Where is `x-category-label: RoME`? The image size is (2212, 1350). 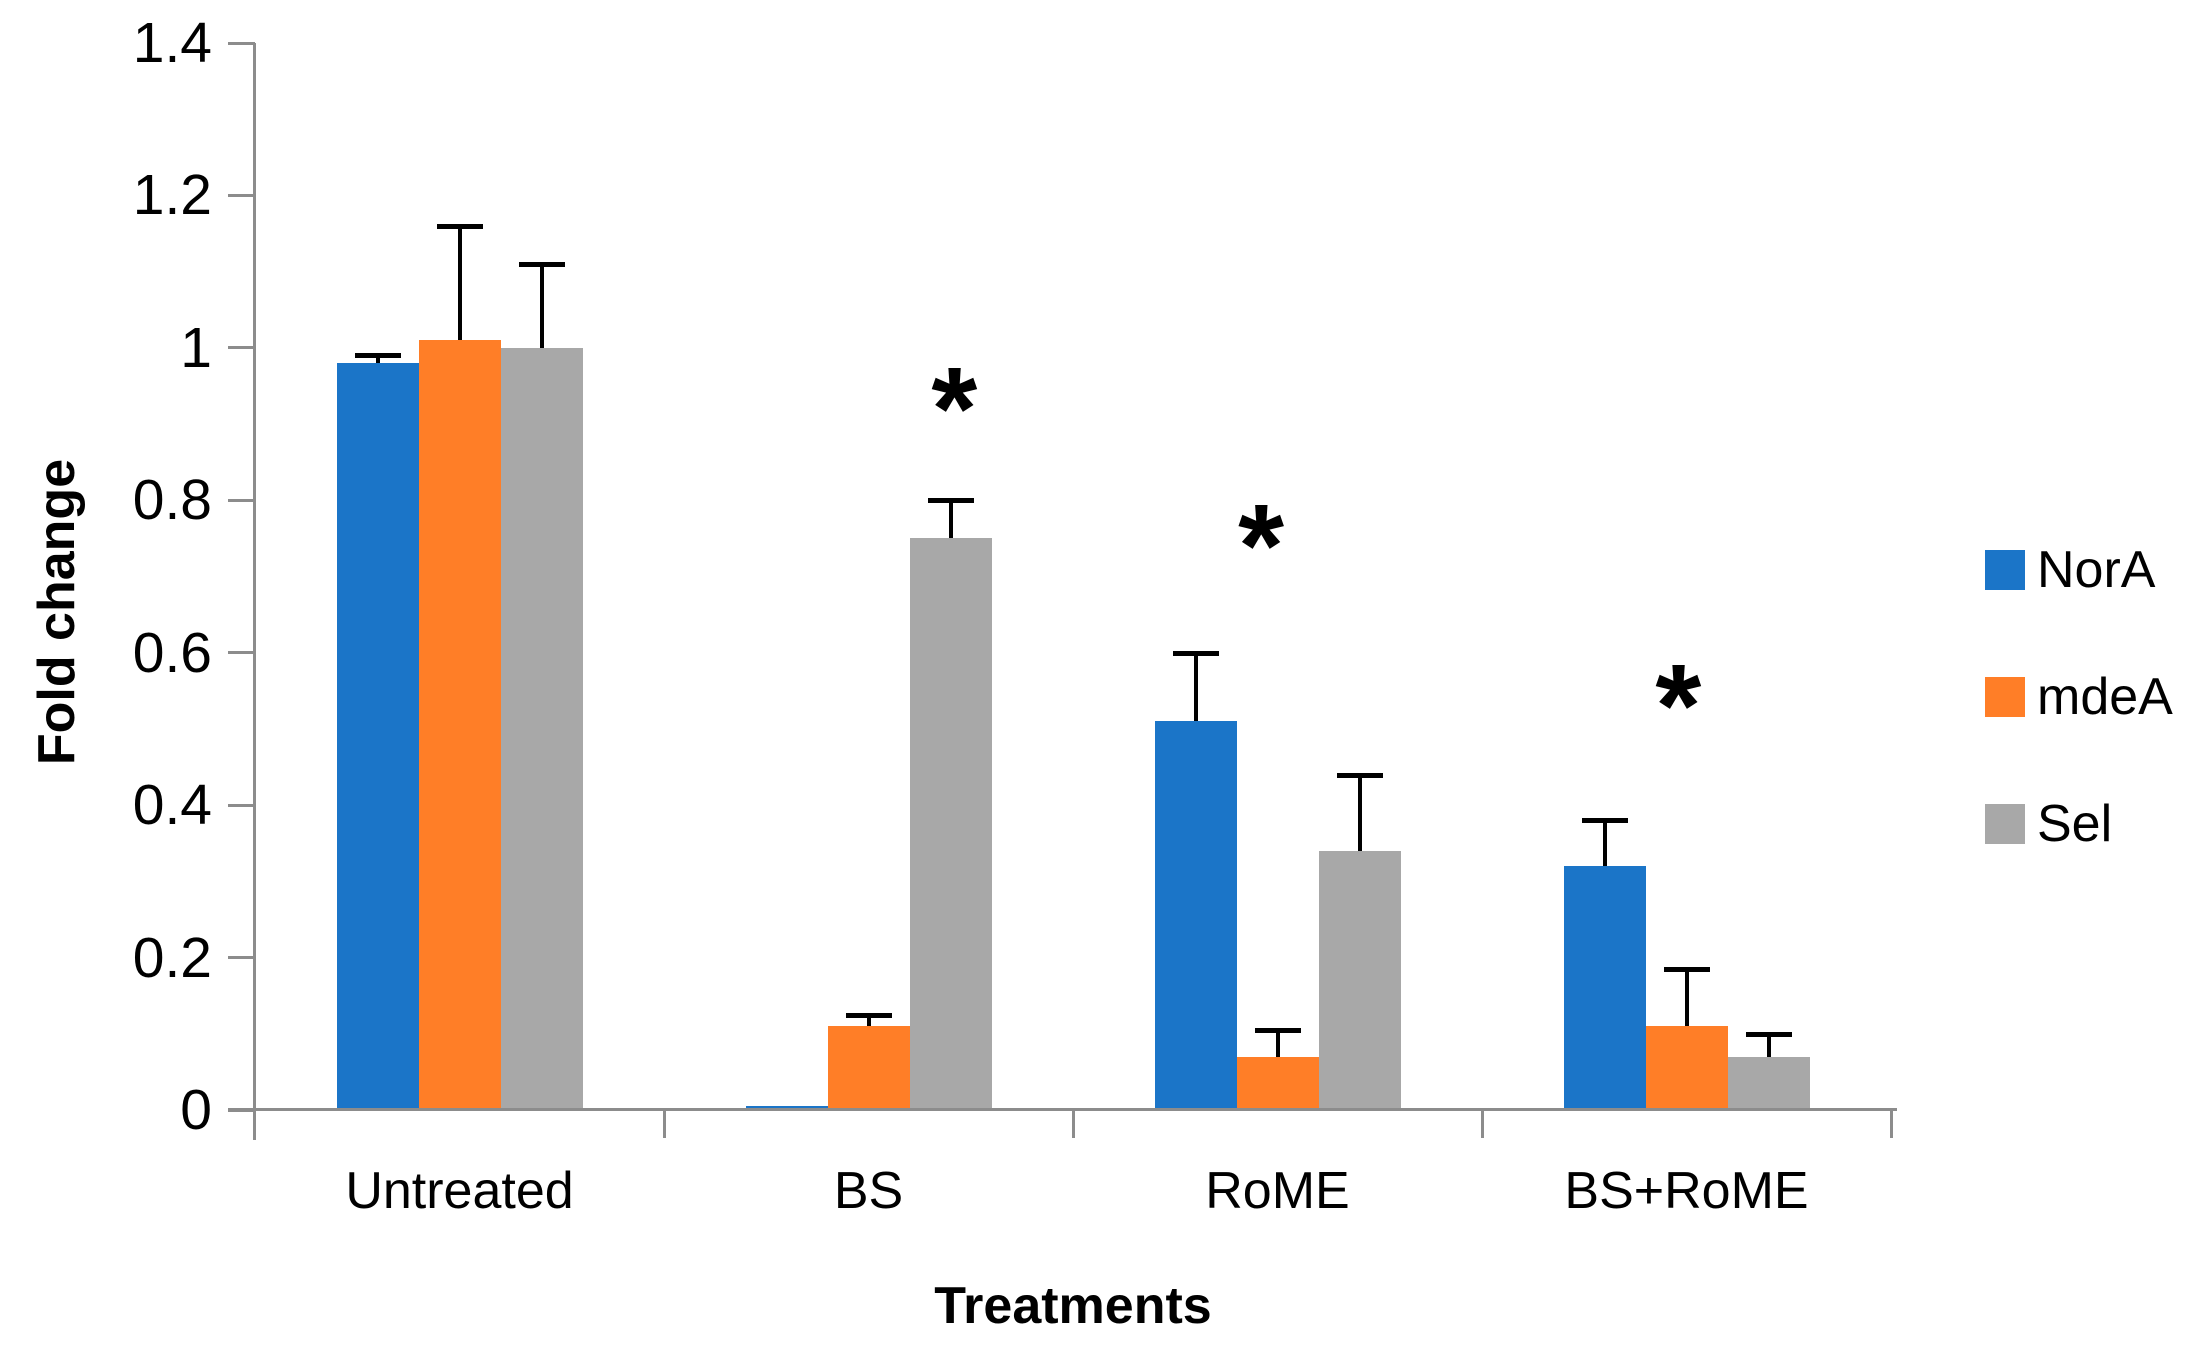 x-category-label: RoME is located at coordinates (1277, 1191).